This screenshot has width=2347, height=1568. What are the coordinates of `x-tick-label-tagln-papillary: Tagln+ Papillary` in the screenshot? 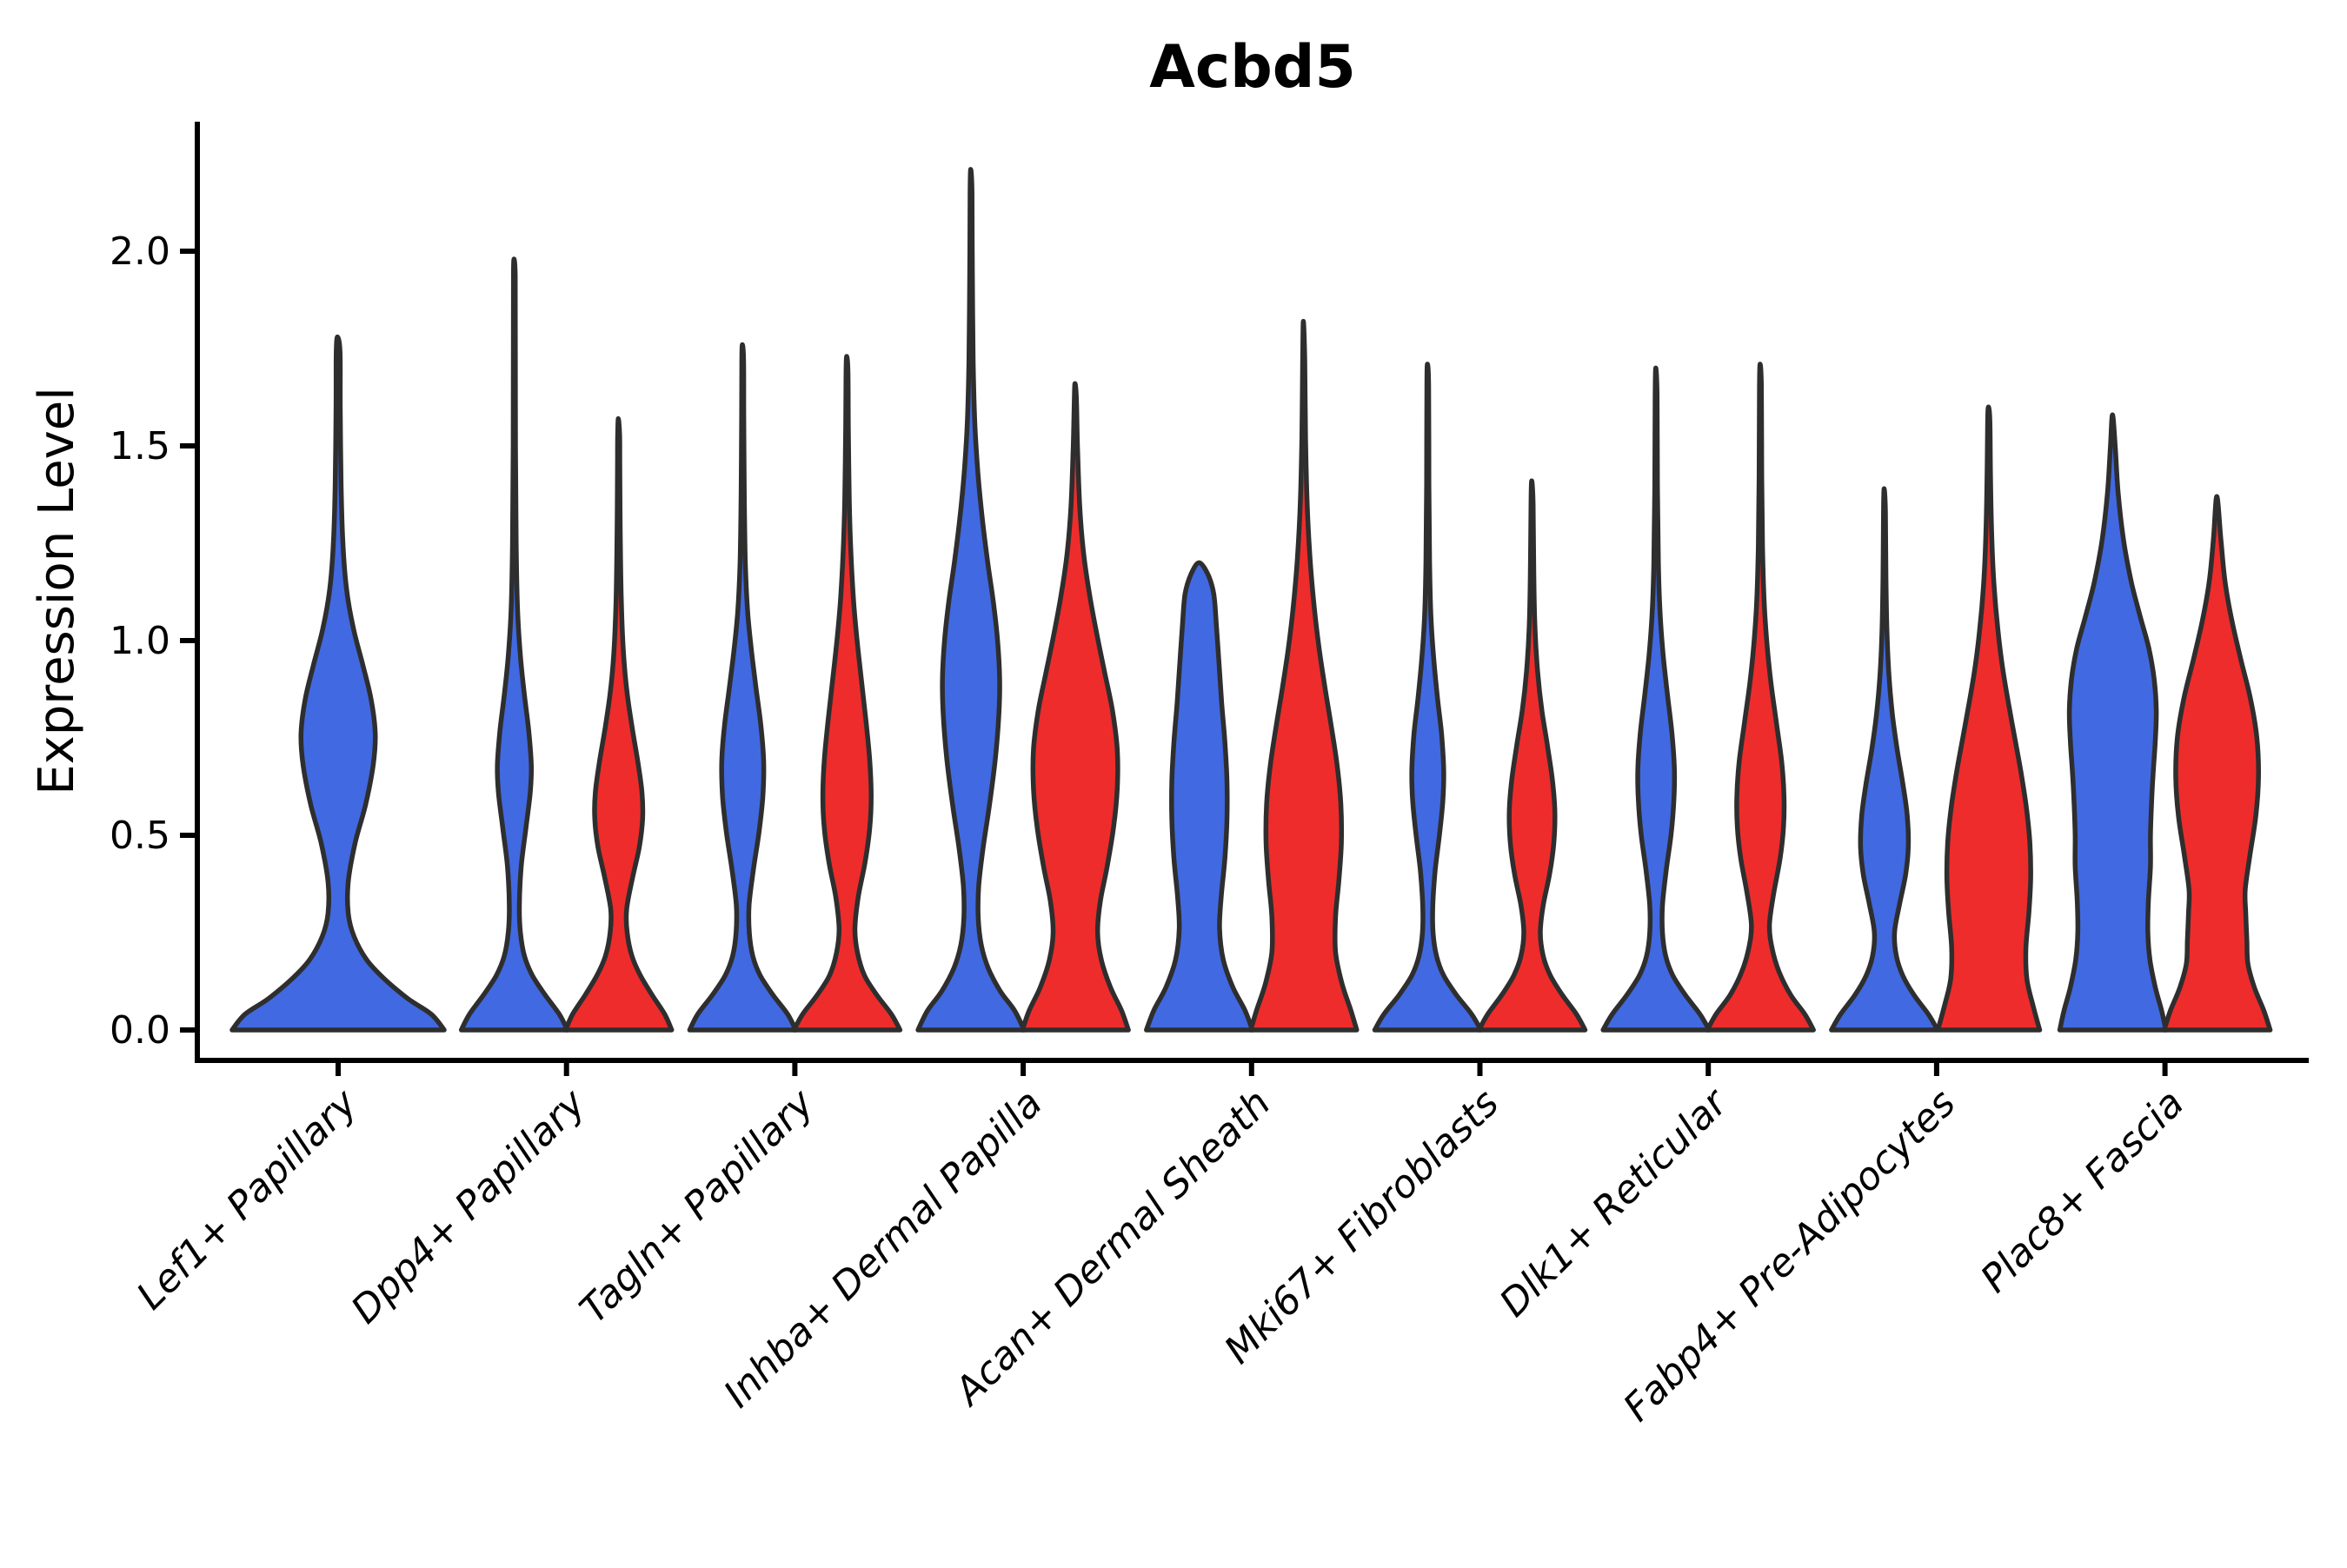 It's located at (697, 1206).